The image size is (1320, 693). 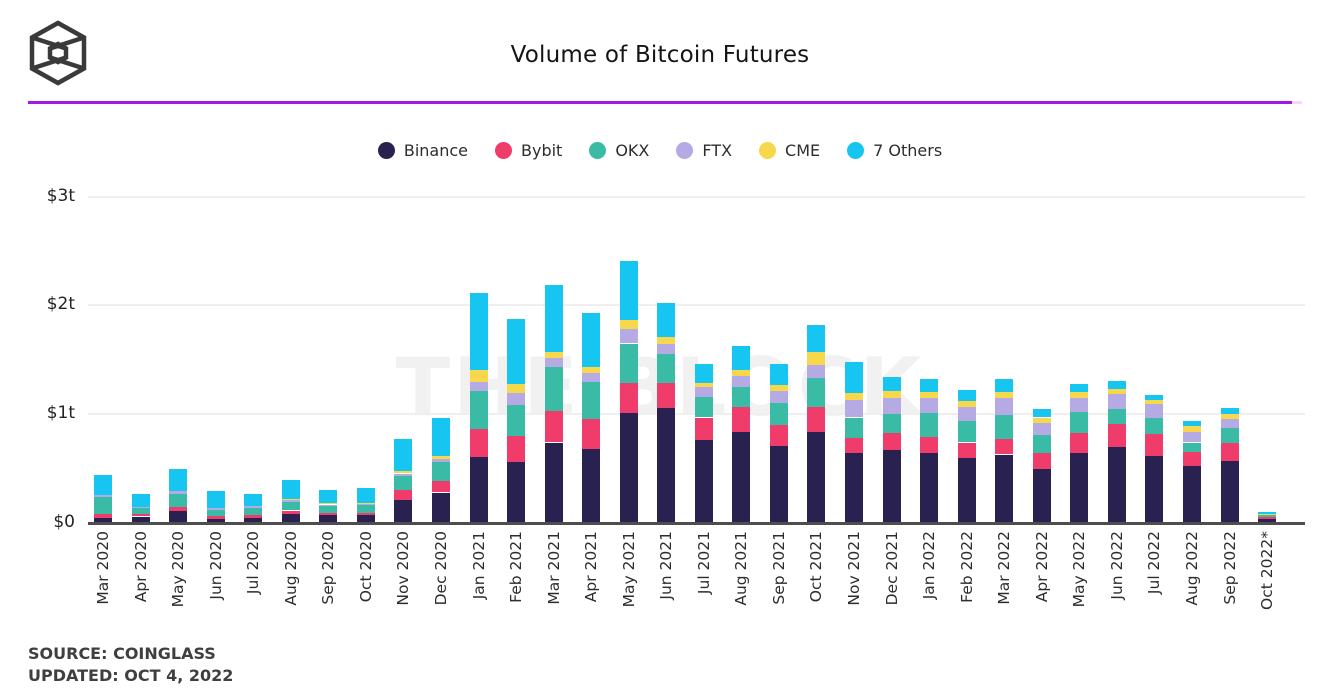 I want to click on x-axis-label: Dec 2020, so click(x=440, y=568).